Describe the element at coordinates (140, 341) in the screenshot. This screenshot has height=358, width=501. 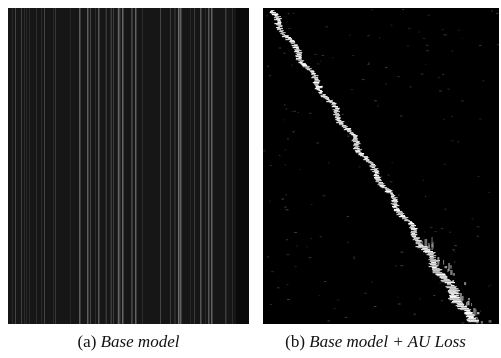
I see `caption-title: Base model` at that location.